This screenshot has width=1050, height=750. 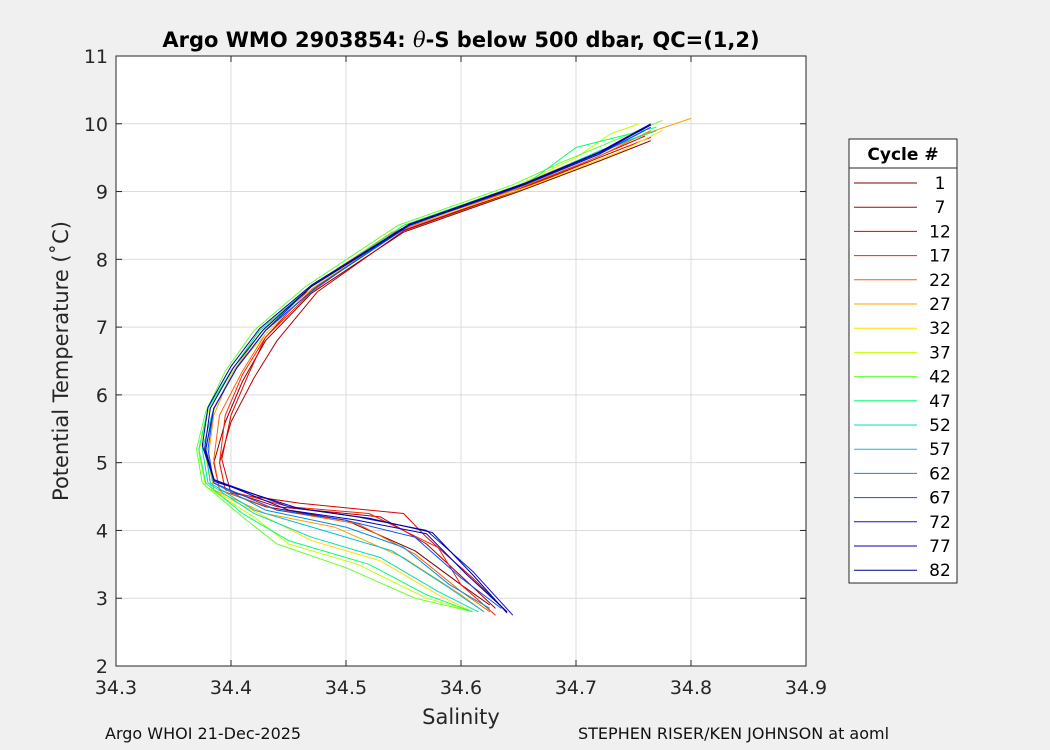 What do you see at coordinates (940, 184) in the screenshot?
I see `legend-label-1: 1` at bounding box center [940, 184].